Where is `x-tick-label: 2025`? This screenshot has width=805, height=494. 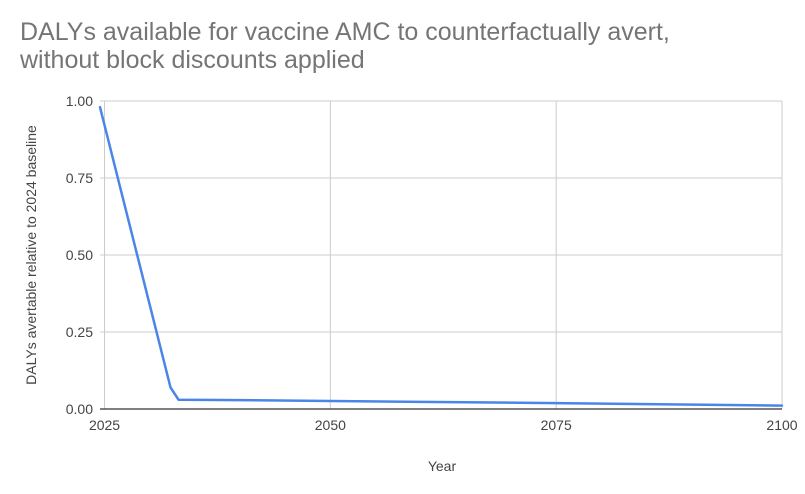
x-tick-label: 2025 is located at coordinates (104, 425).